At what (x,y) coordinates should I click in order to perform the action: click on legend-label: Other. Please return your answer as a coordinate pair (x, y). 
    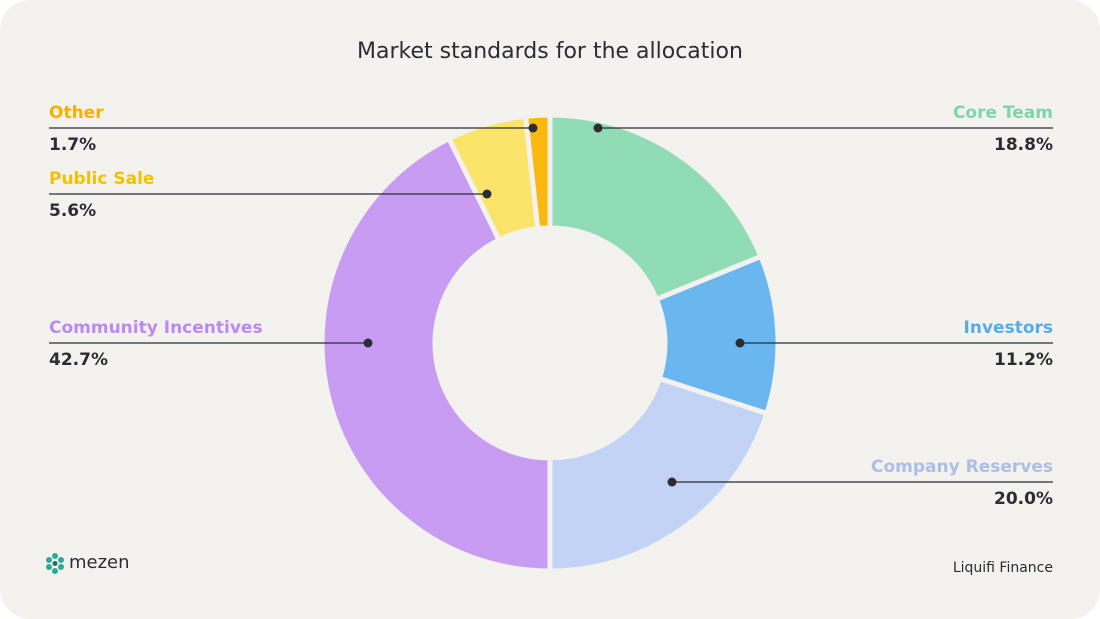
    Looking at the image, I should click on (76, 113).